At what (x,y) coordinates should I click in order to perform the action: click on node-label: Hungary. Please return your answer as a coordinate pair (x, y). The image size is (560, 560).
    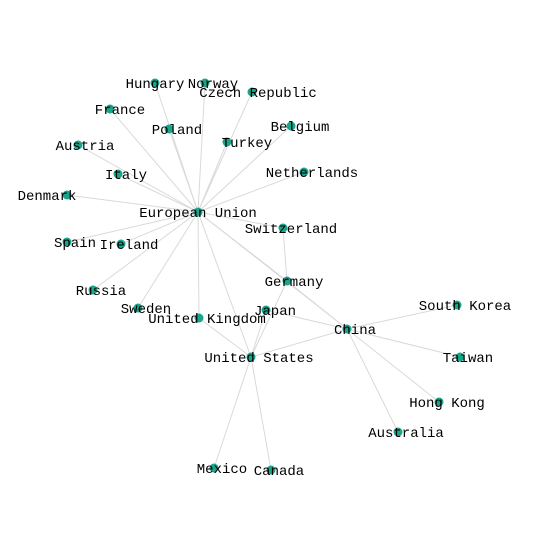
    Looking at the image, I should click on (155, 85).